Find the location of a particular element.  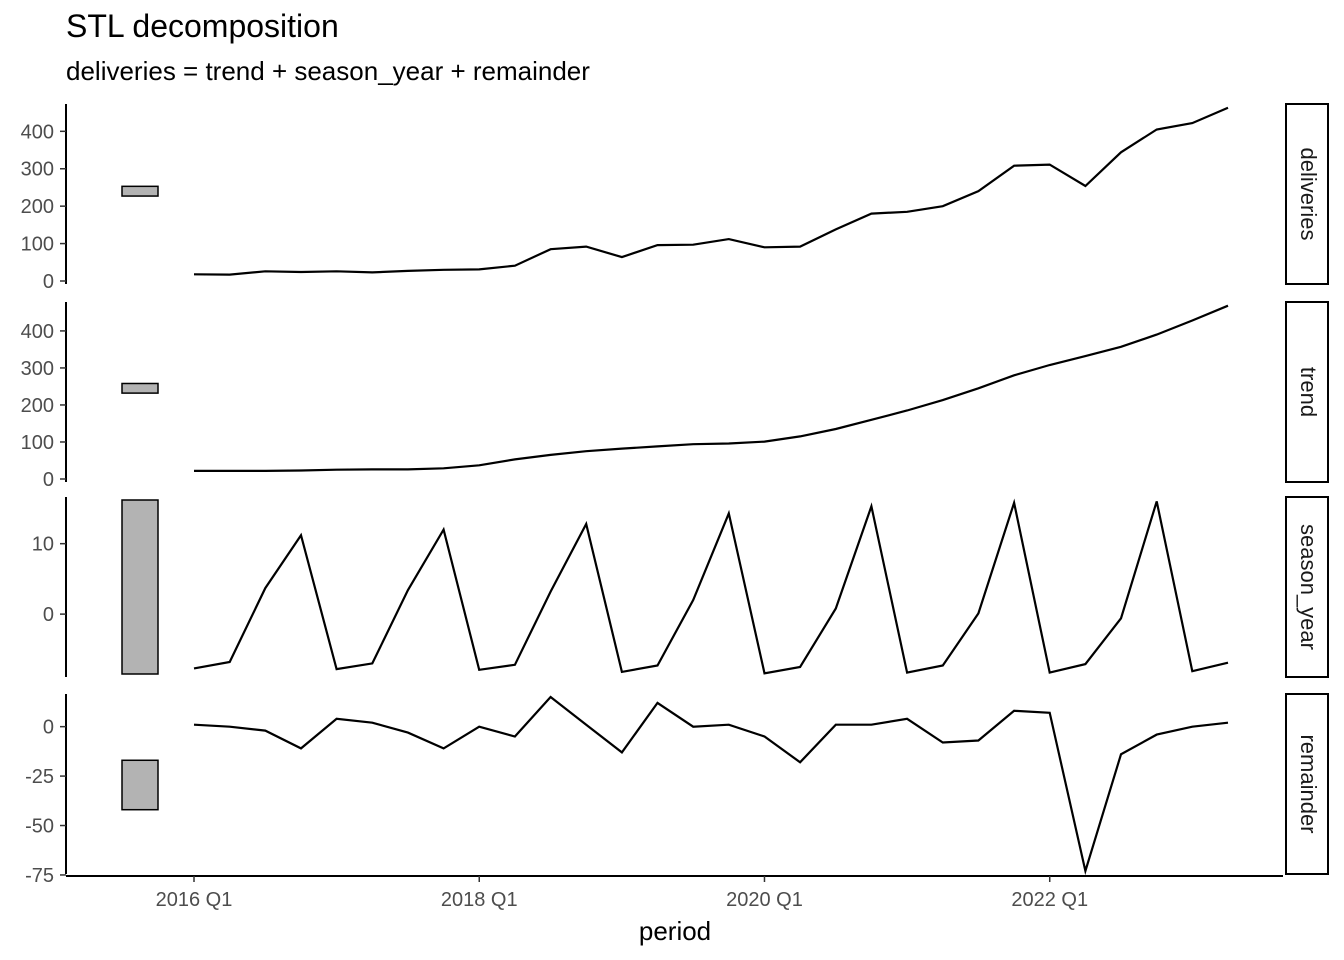

y-tick-label-trend: 300 is located at coordinates (37, 369).